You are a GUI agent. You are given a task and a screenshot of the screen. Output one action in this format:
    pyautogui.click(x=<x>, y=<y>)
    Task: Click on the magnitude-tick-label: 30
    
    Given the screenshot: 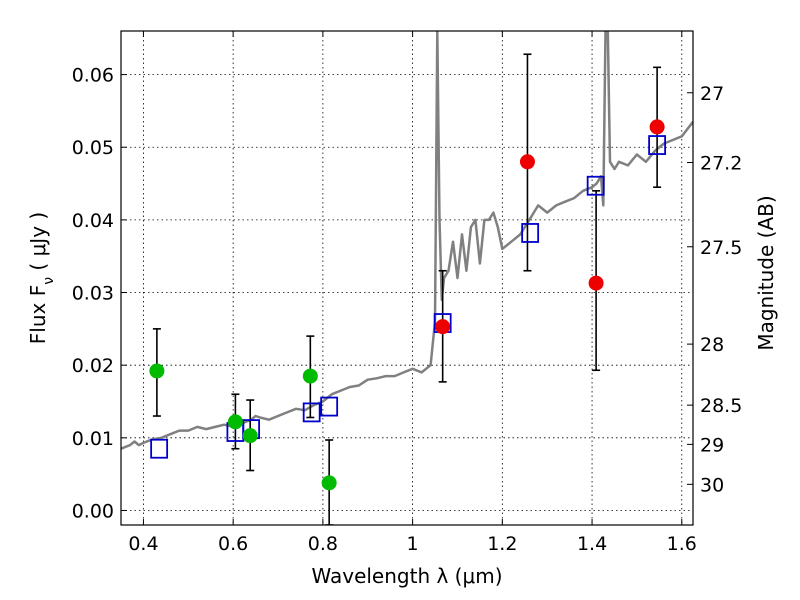 What is the action you would take?
    pyautogui.click(x=712, y=485)
    